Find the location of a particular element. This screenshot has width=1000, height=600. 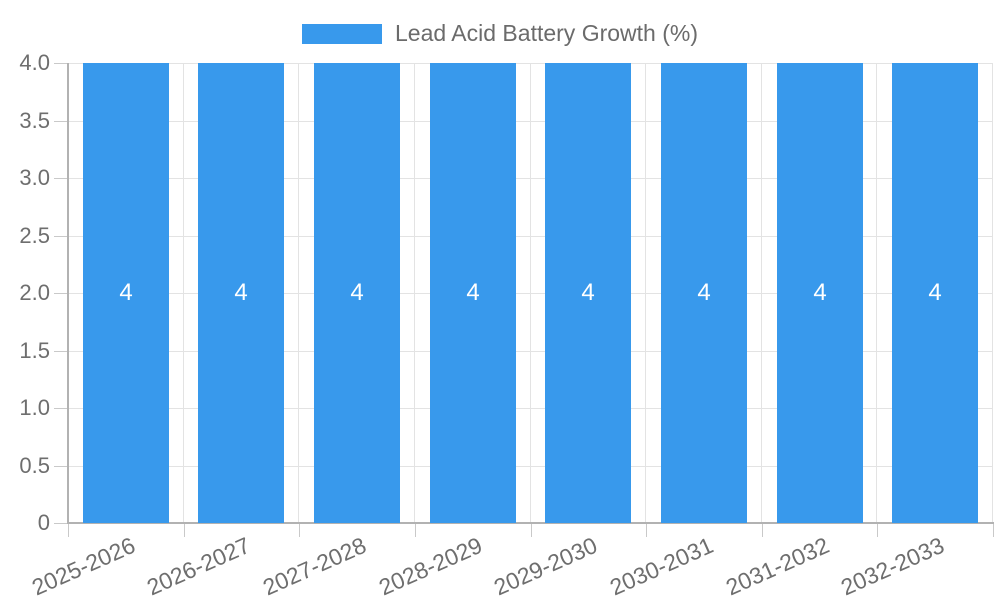

y-axis-line is located at coordinates (68, 293).